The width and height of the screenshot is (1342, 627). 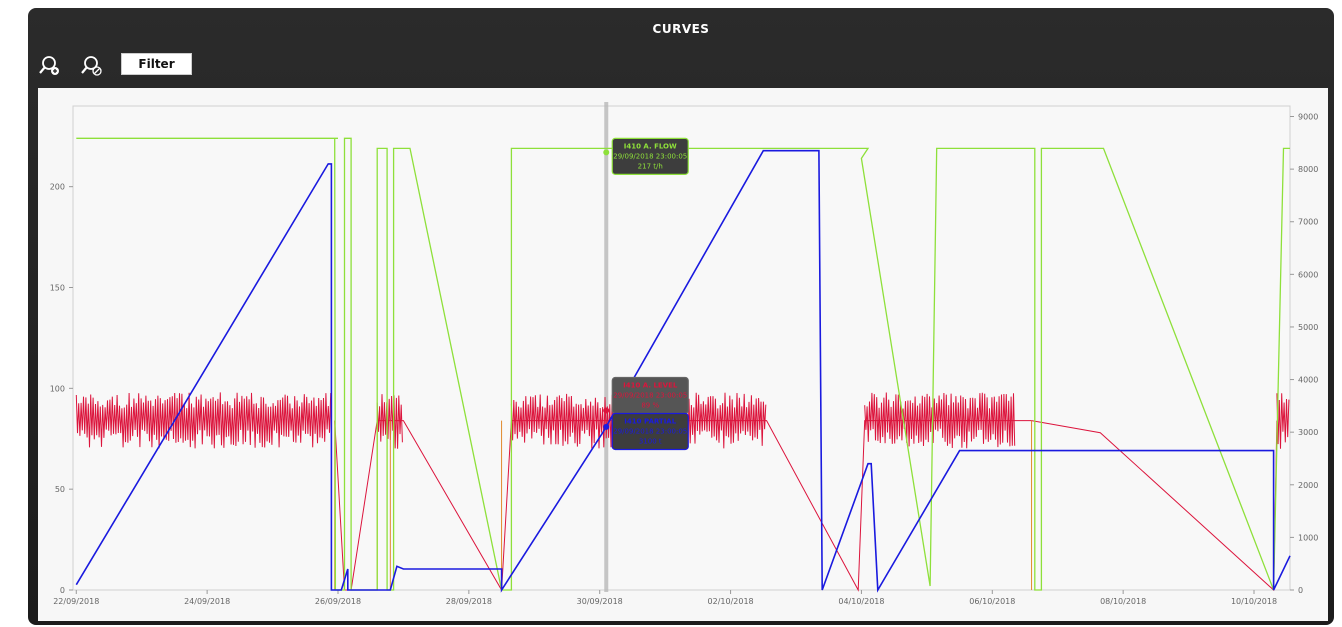 I want to click on tooltip-line: 89 %, so click(x=650, y=406).